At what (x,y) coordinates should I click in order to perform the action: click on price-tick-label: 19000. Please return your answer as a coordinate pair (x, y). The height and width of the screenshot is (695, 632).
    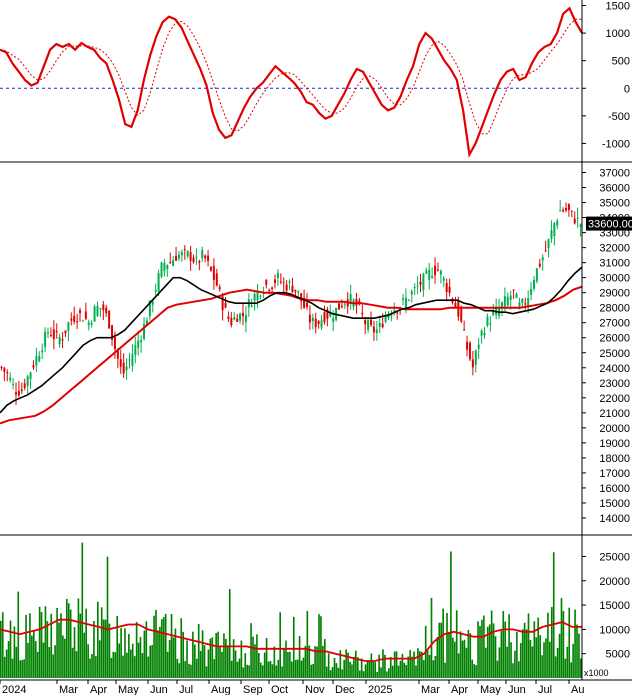
    Looking at the image, I should click on (614, 444).